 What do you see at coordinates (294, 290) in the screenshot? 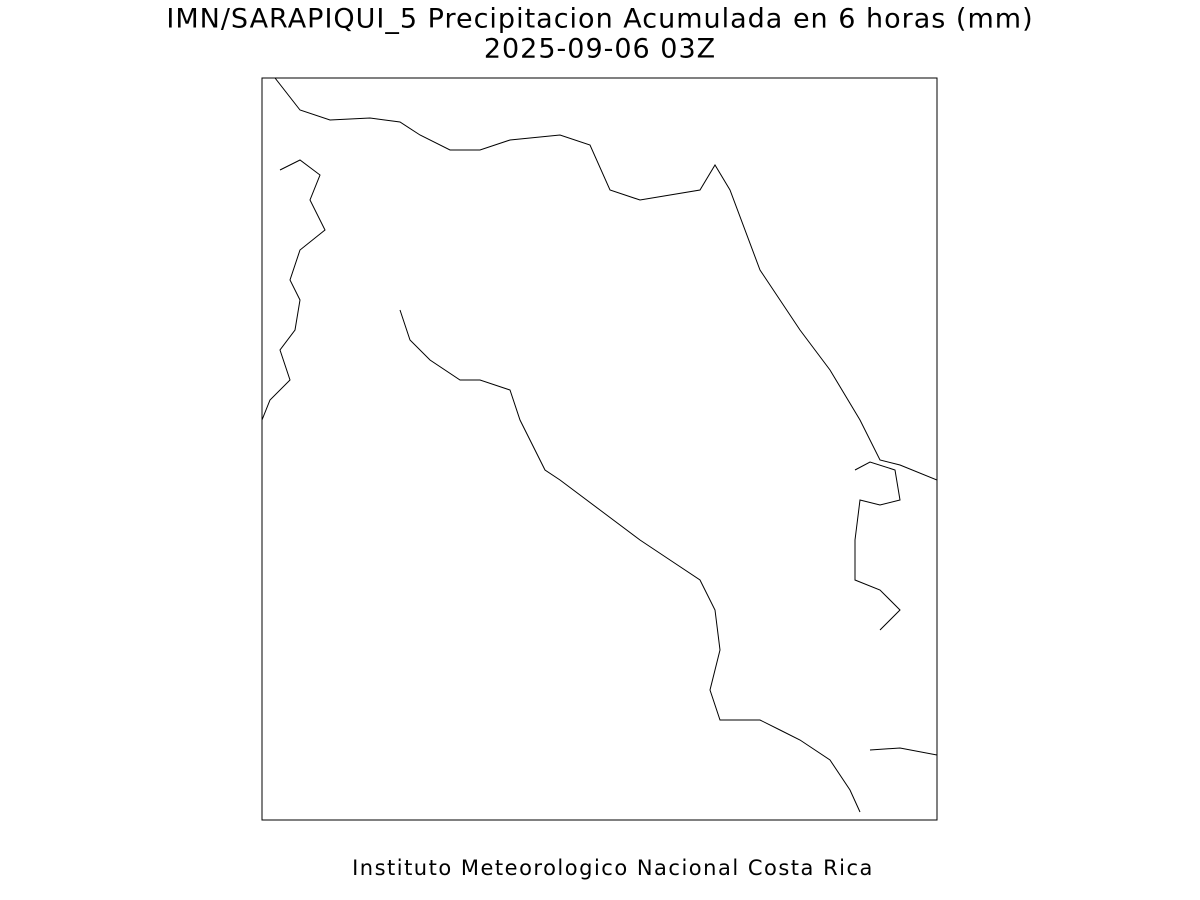
I see `coastline` at bounding box center [294, 290].